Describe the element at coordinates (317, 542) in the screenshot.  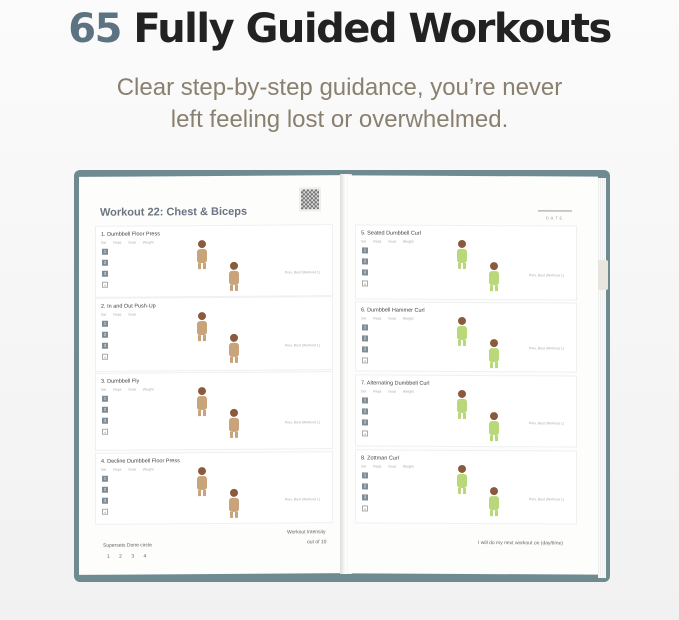
I see `intensity-scale: out of 10` at that location.